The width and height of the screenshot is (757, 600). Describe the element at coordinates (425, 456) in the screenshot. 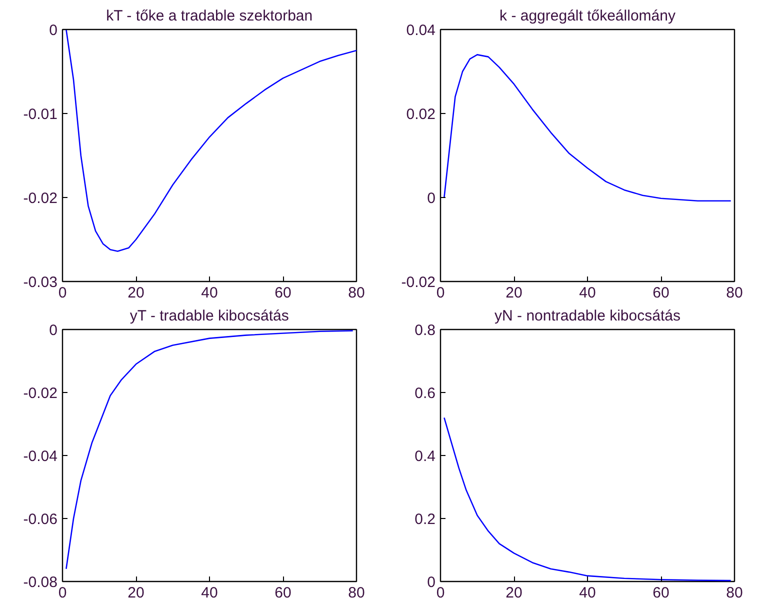

I see `y-tick-label: 0.4` at that location.